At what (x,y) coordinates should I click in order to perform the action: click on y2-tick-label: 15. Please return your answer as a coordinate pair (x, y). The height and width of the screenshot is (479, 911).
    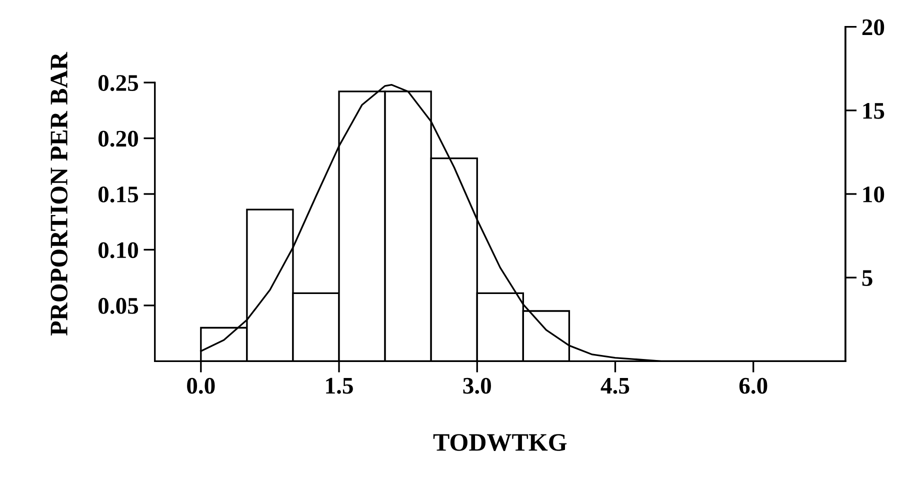
    Looking at the image, I should click on (873, 111).